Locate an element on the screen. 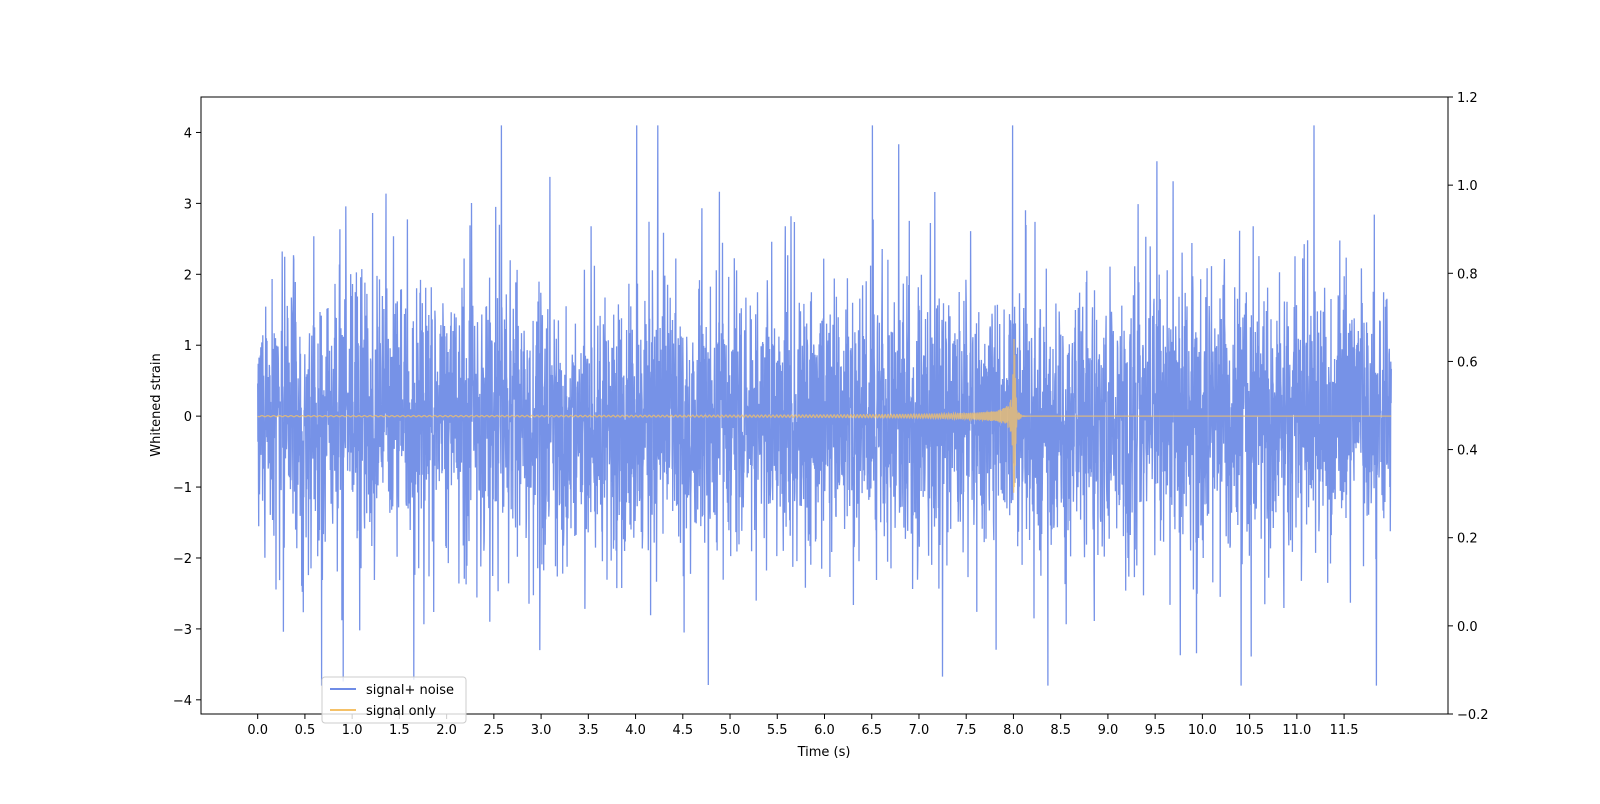  legend-label-signal-only: signal only is located at coordinates (401, 711).